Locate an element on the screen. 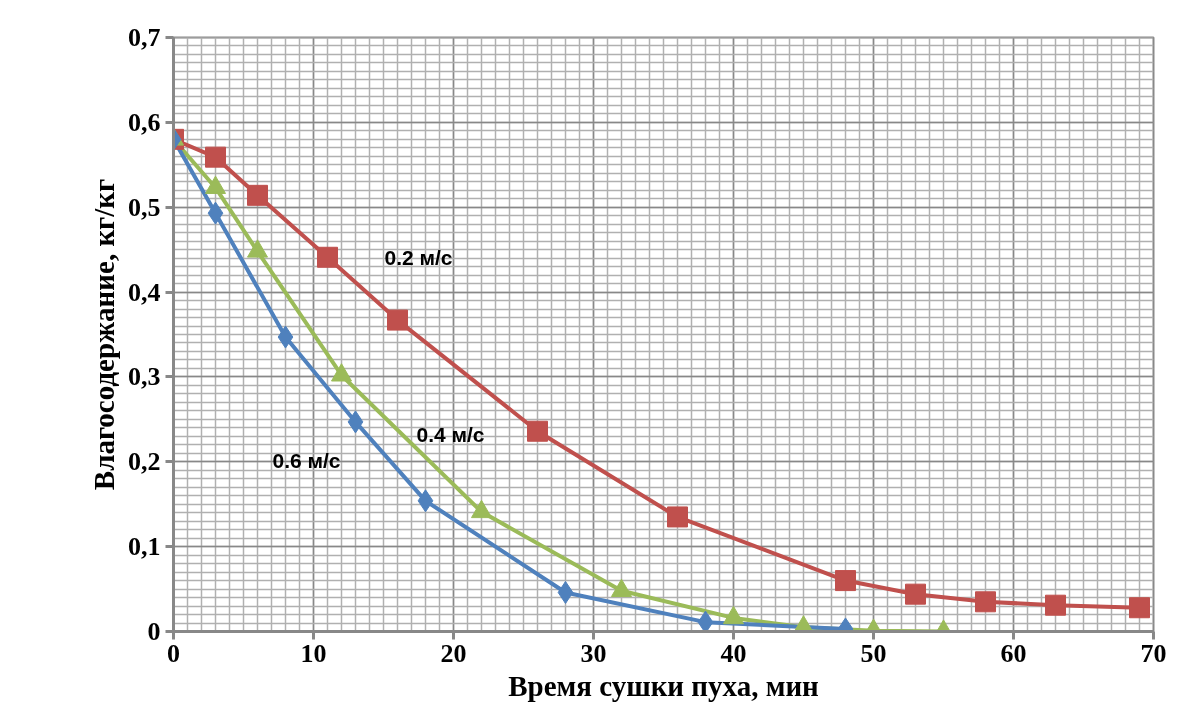 The height and width of the screenshot is (704, 1192). series-label: 0.2 м/с is located at coordinates (418, 257).